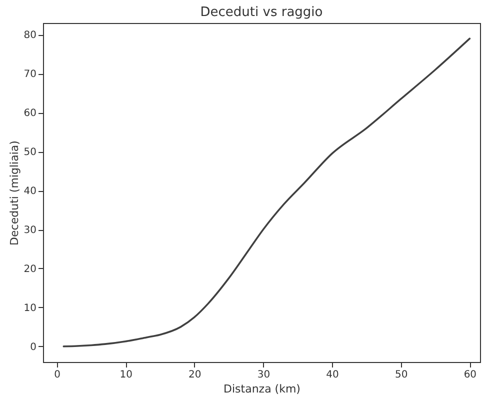  I want to click on x-tick-label: 0, so click(57, 375).